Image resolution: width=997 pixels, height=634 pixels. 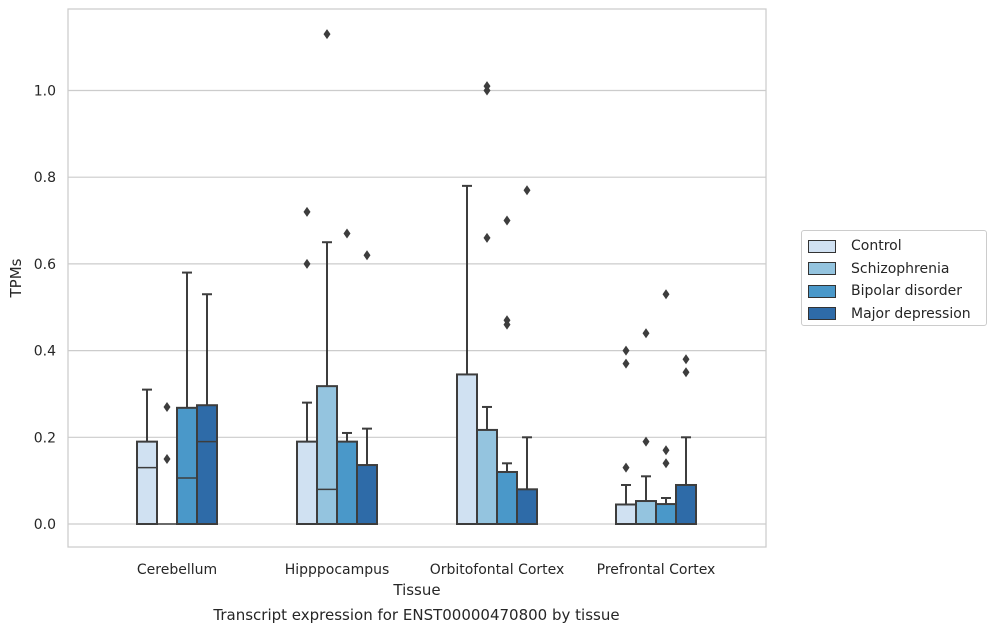 What do you see at coordinates (45, 265) in the screenshot?
I see `y-tick-label: 0.6` at bounding box center [45, 265].